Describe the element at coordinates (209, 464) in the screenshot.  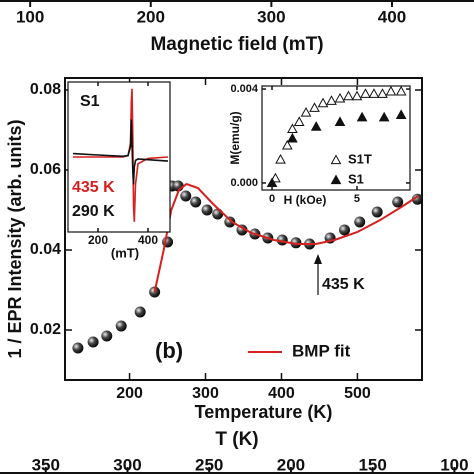
I see `x-tick-label: 250` at that location.